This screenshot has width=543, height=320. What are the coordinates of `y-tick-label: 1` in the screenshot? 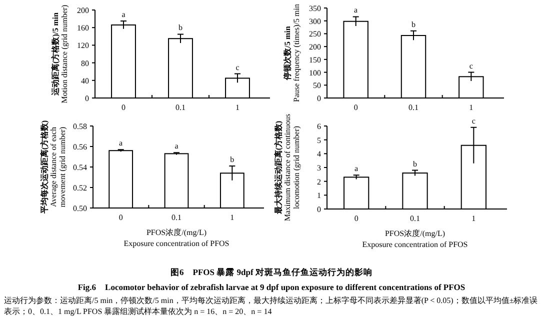 It's located at (319, 195).